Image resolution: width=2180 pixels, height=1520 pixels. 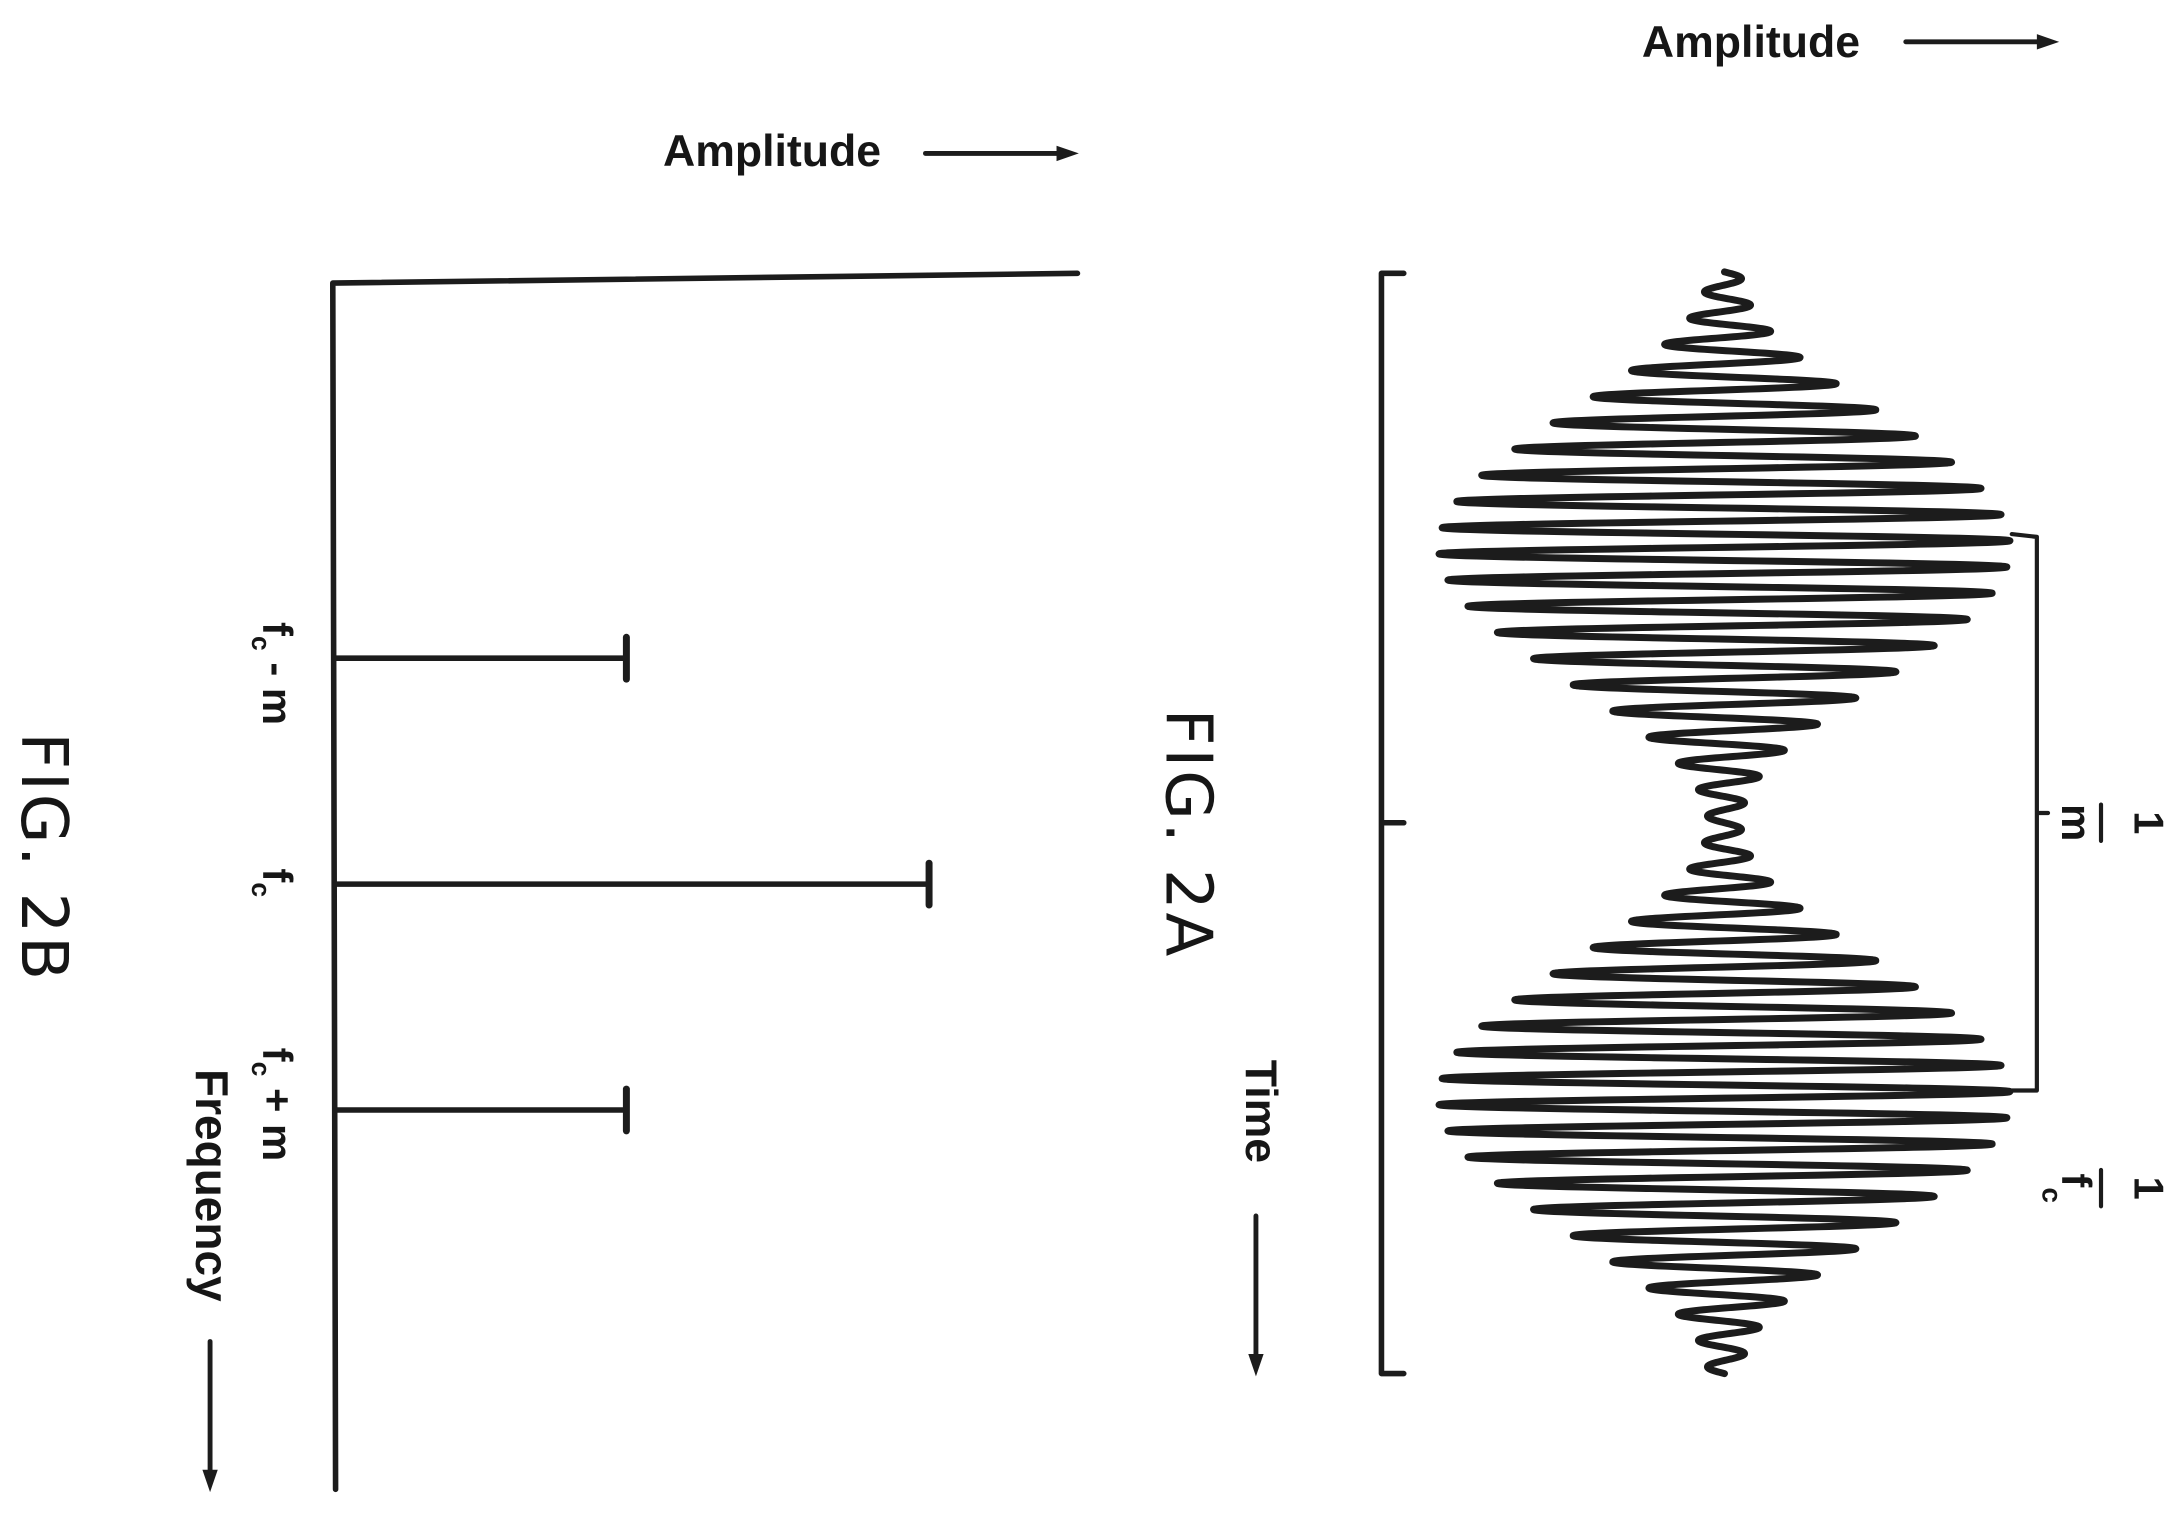 I want to click on fig2a-time-label: Time, so click(x=1260, y=1111).